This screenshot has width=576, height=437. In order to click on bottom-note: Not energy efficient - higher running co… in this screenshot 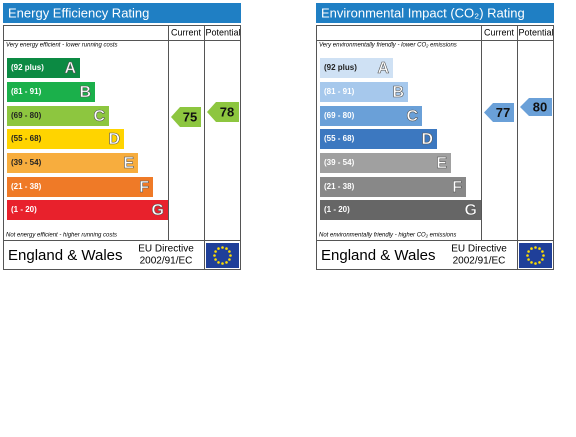, I will do `click(61, 236)`.